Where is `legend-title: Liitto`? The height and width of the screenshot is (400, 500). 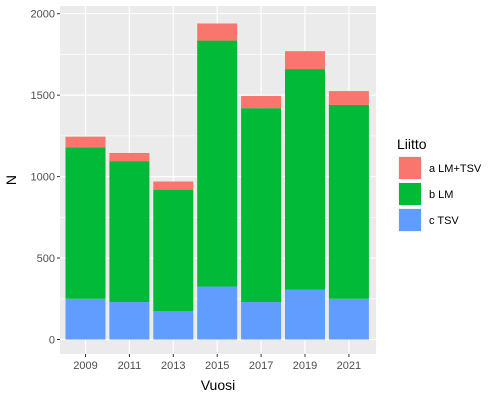 legend-title: Liitto is located at coordinates (412, 144).